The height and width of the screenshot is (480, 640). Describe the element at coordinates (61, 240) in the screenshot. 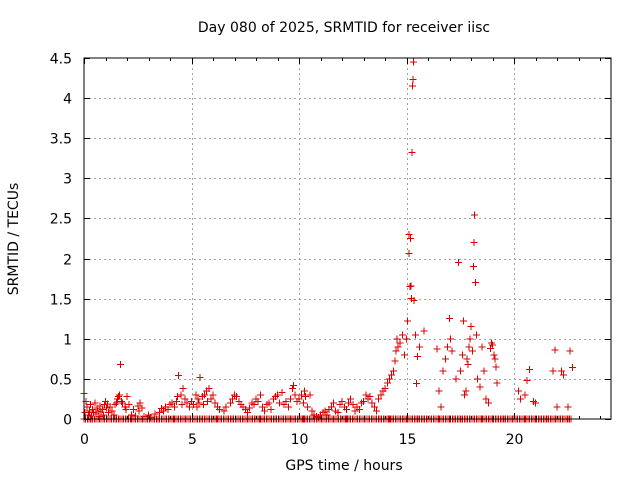

I see `y-tick-labels: 0 0.5 1 1.5 2 2.5 3 3.5 4 4.5` at that location.